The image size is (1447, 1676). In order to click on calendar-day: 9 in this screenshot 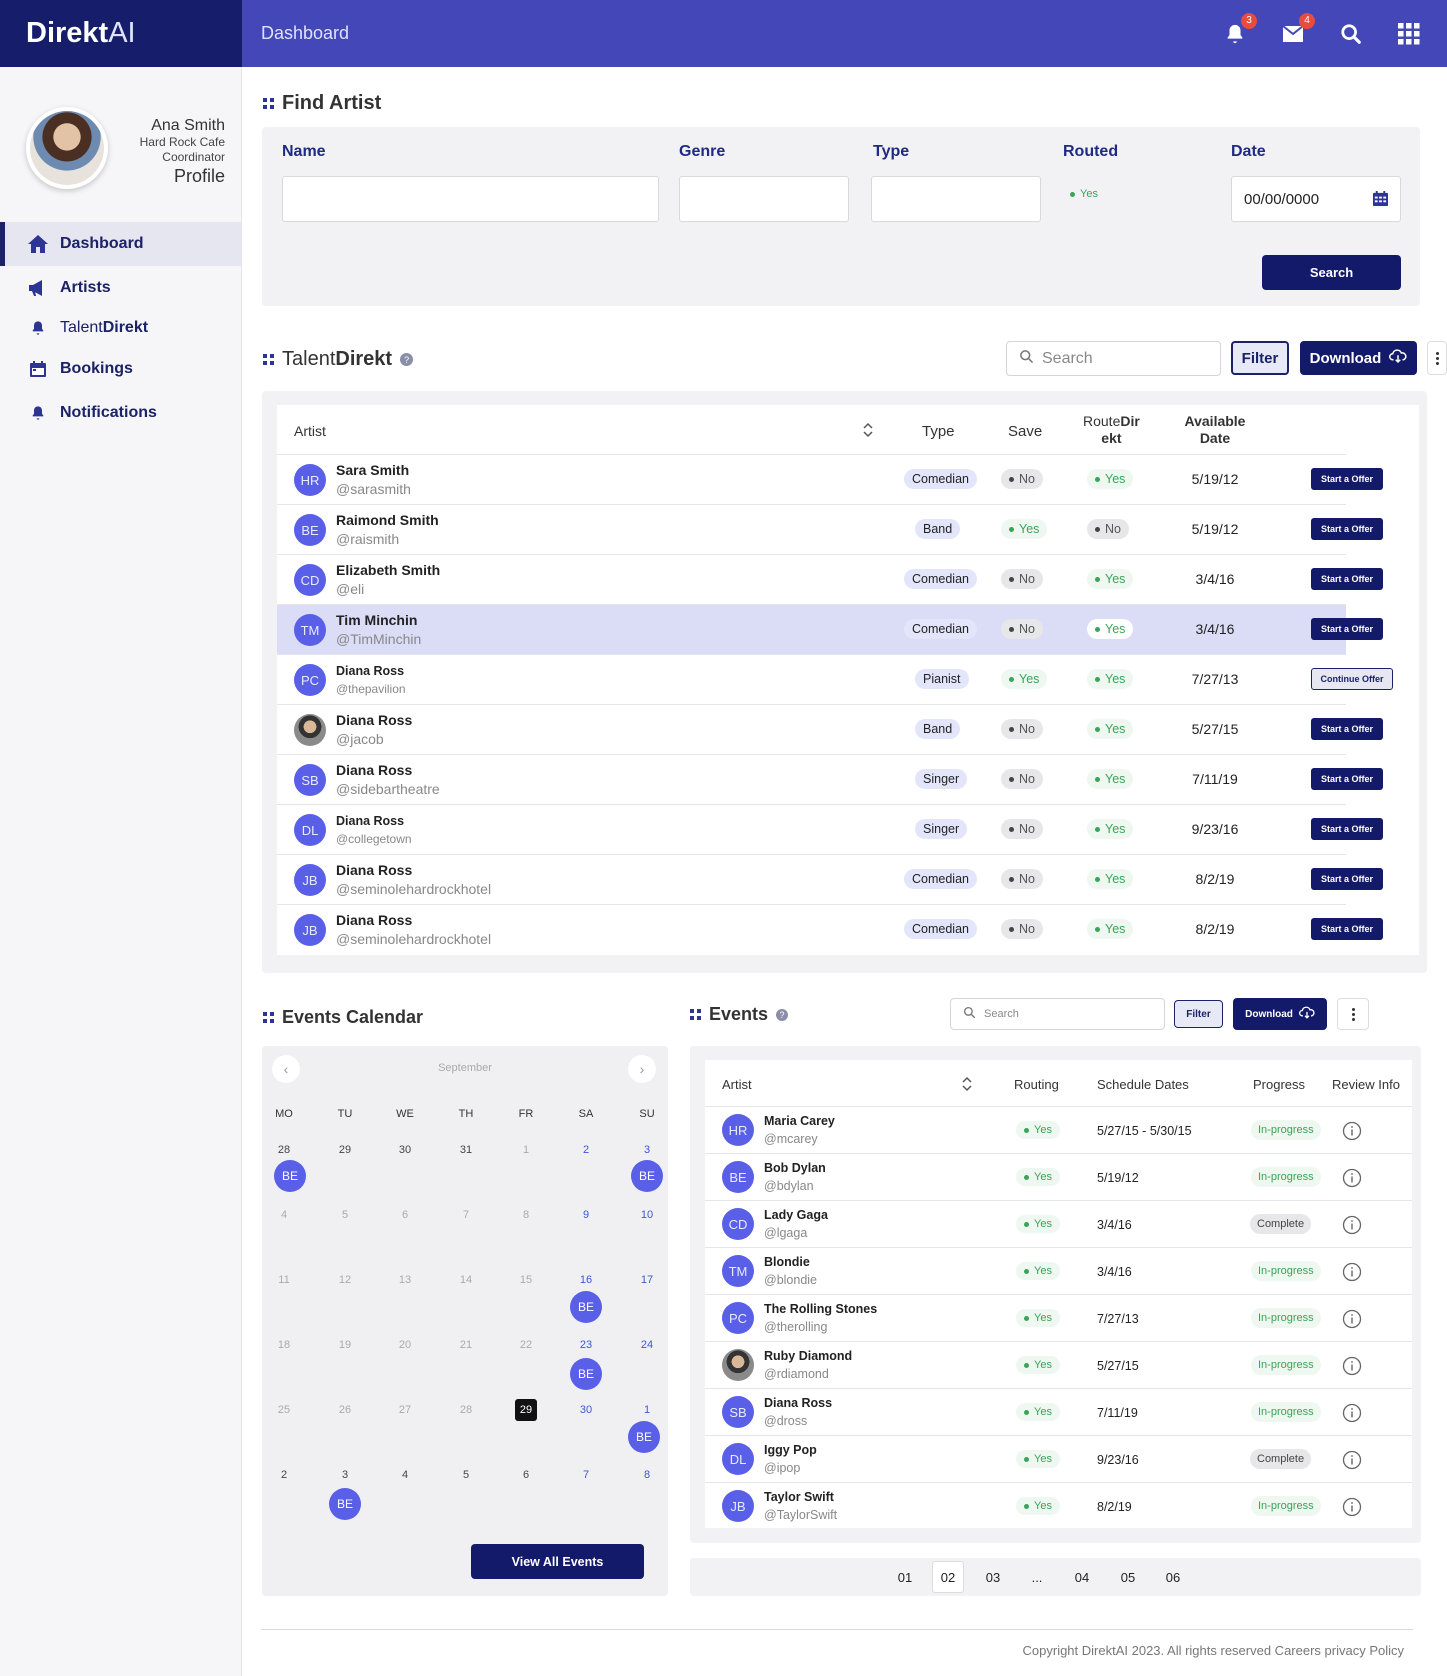, I will do `click(586, 1215)`.